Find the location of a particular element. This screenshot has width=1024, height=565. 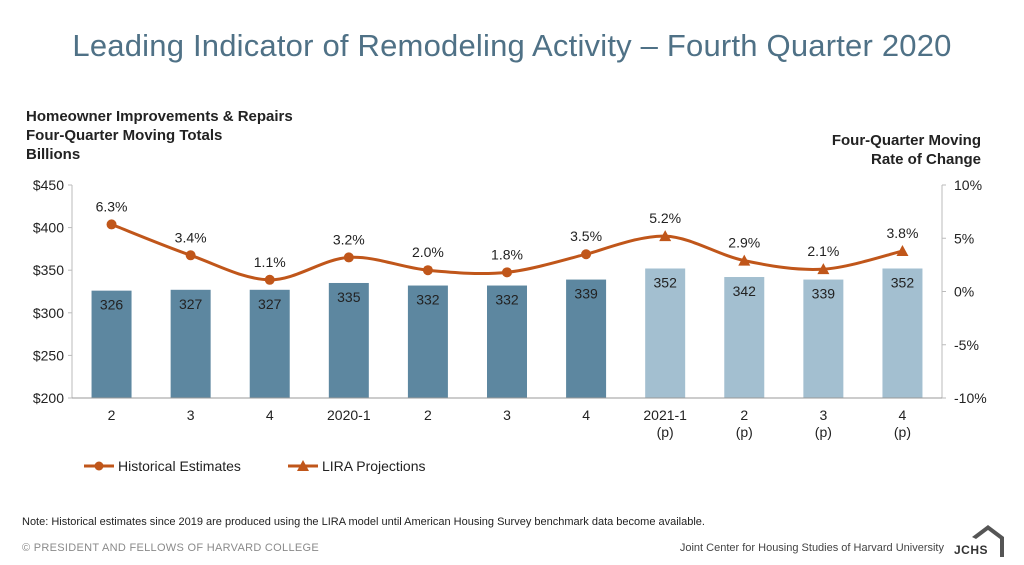

rate-label: 2.0% is located at coordinates (428, 252).